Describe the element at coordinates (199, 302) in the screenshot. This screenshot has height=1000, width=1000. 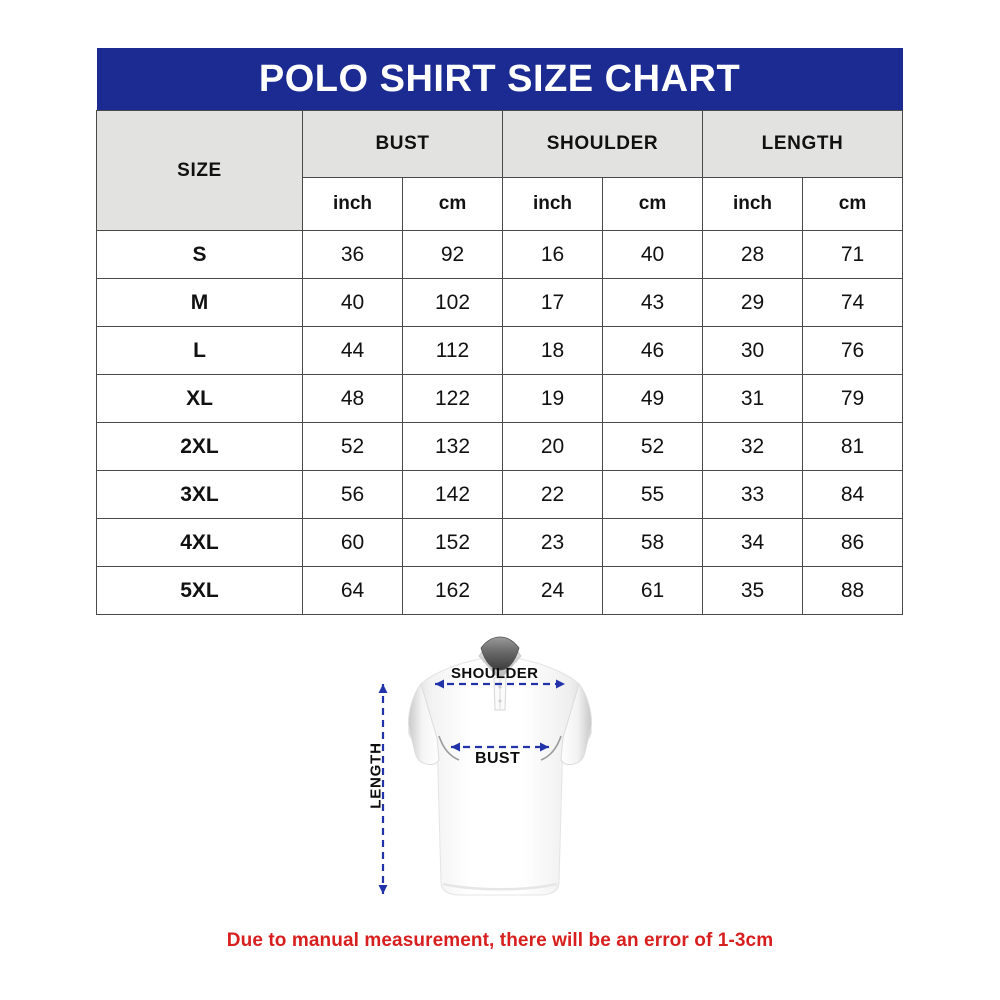
I see `cell-size: M` at that location.